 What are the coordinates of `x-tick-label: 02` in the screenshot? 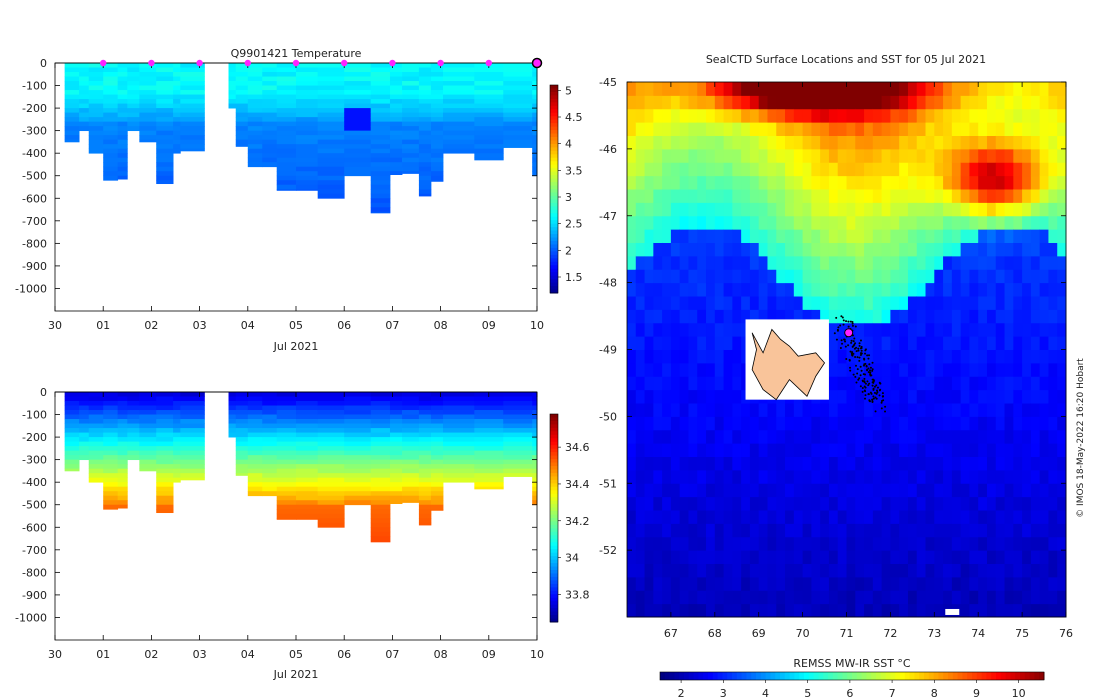 It's located at (151, 654).